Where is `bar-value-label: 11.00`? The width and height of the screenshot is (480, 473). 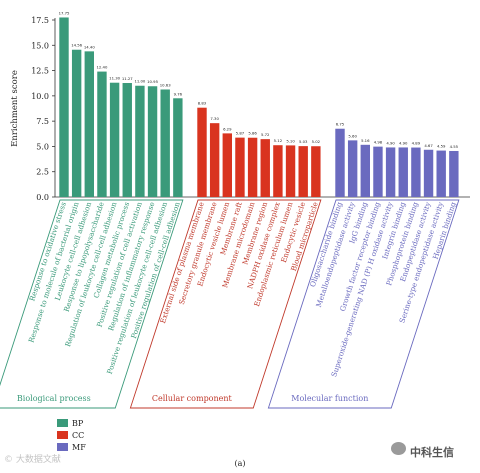
bar-value-label: 11.00 is located at coordinates (139, 81).